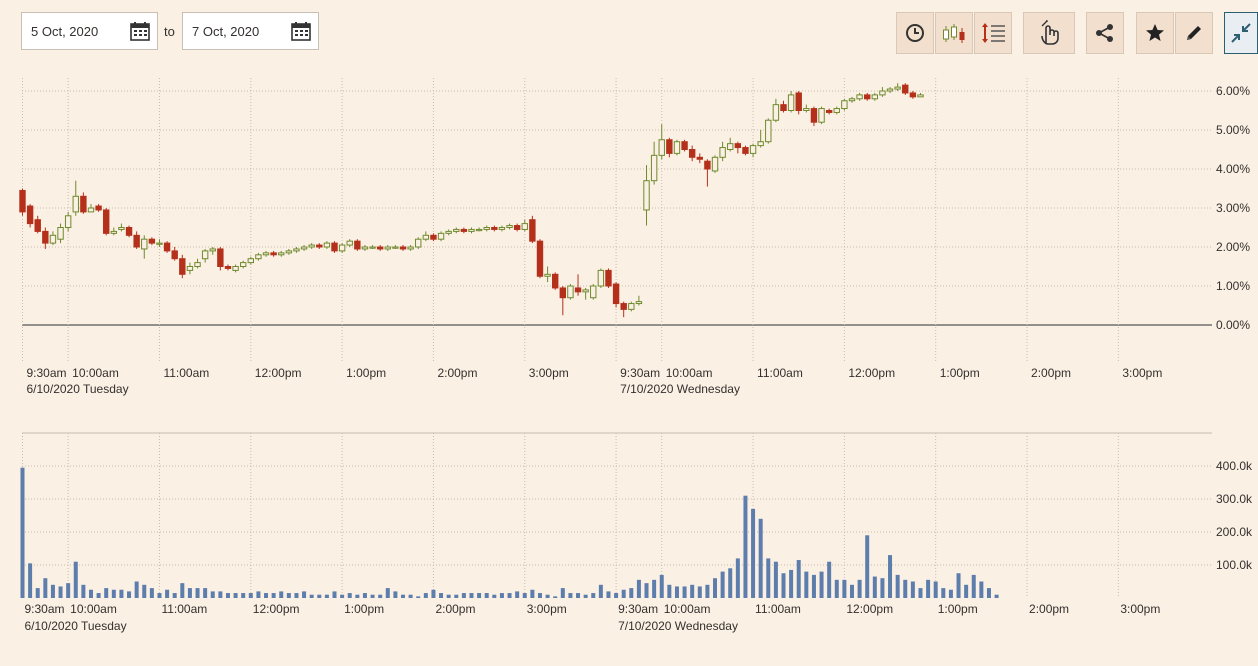 The image size is (1258, 666). Describe the element at coordinates (1155, 33) in the screenshot. I see `favourite-button` at that location.